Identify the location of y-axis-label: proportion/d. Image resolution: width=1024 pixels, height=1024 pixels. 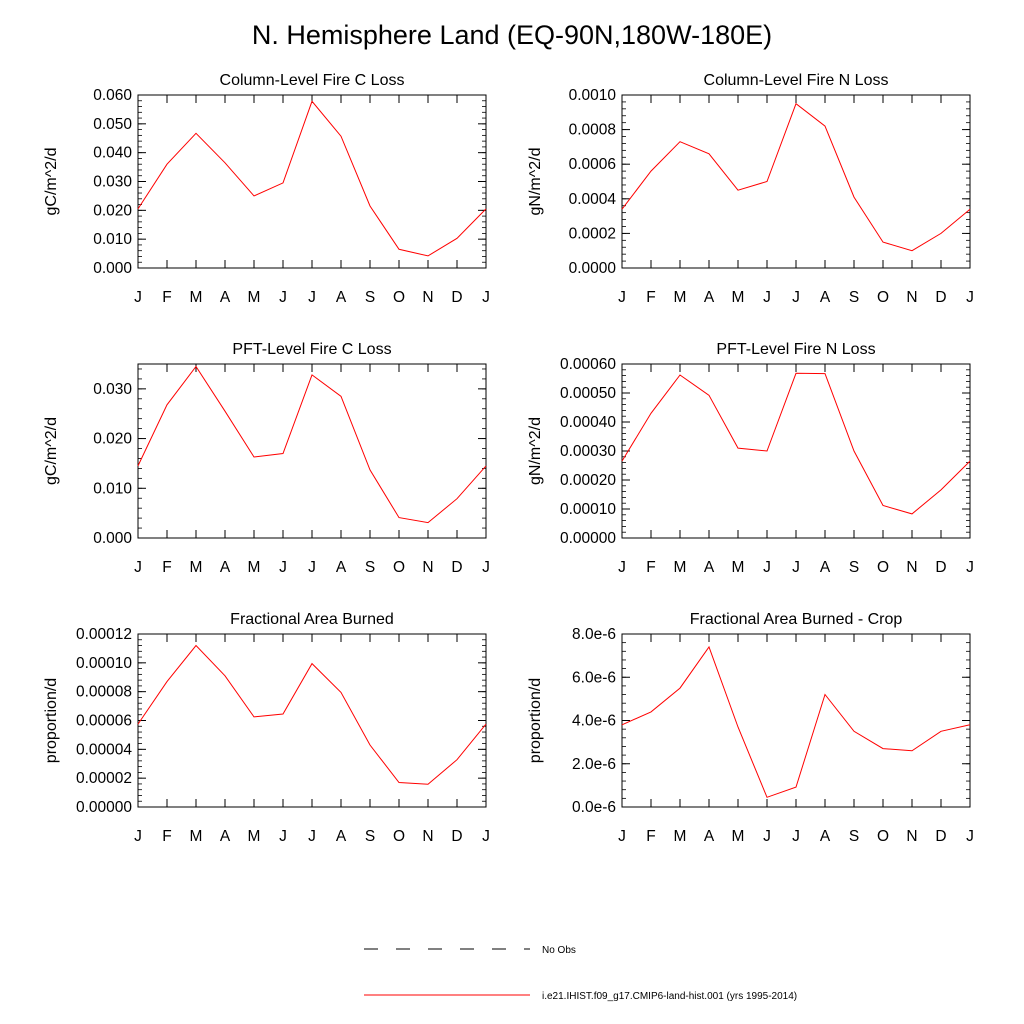
(51, 720).